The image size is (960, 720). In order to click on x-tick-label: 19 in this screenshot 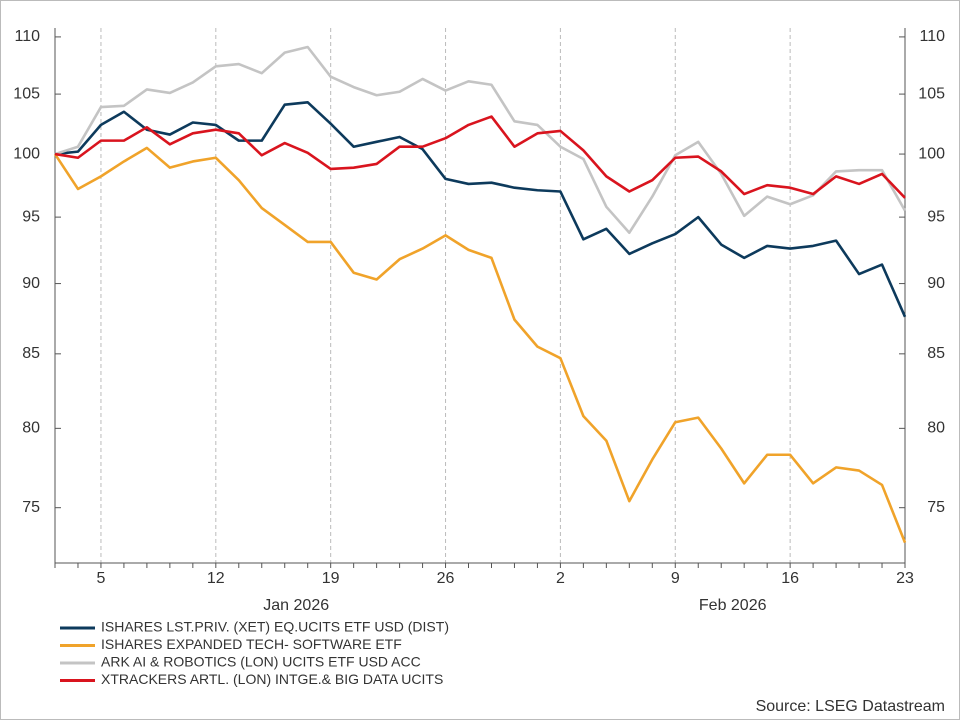, I will do `click(331, 578)`.